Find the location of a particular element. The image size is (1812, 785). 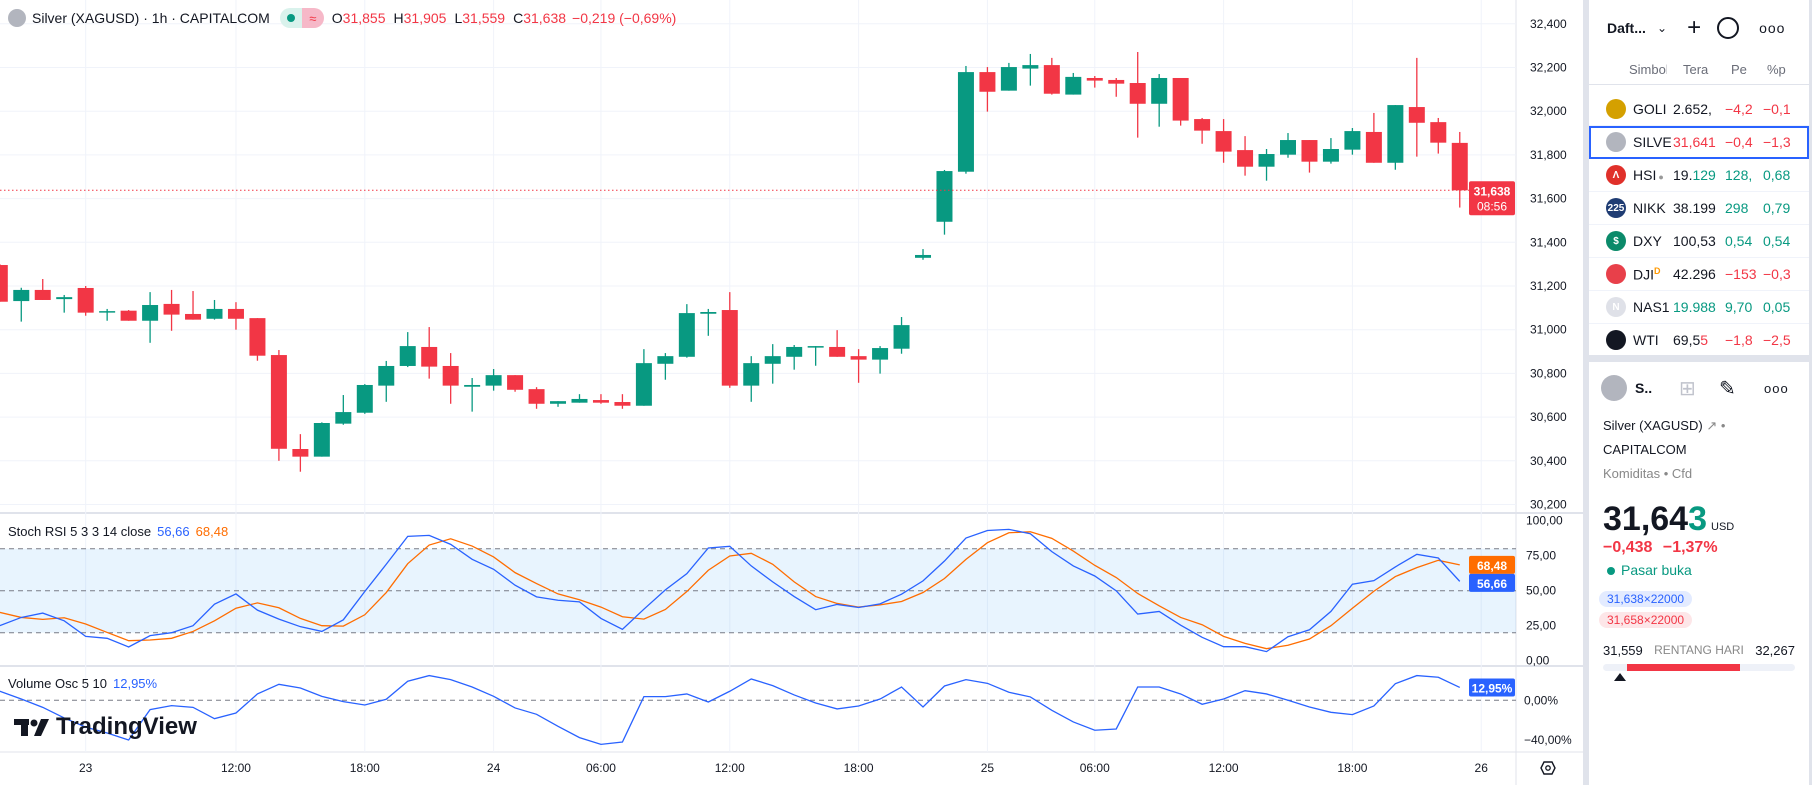

edit-icon: ✎ is located at coordinates (1727, 388).